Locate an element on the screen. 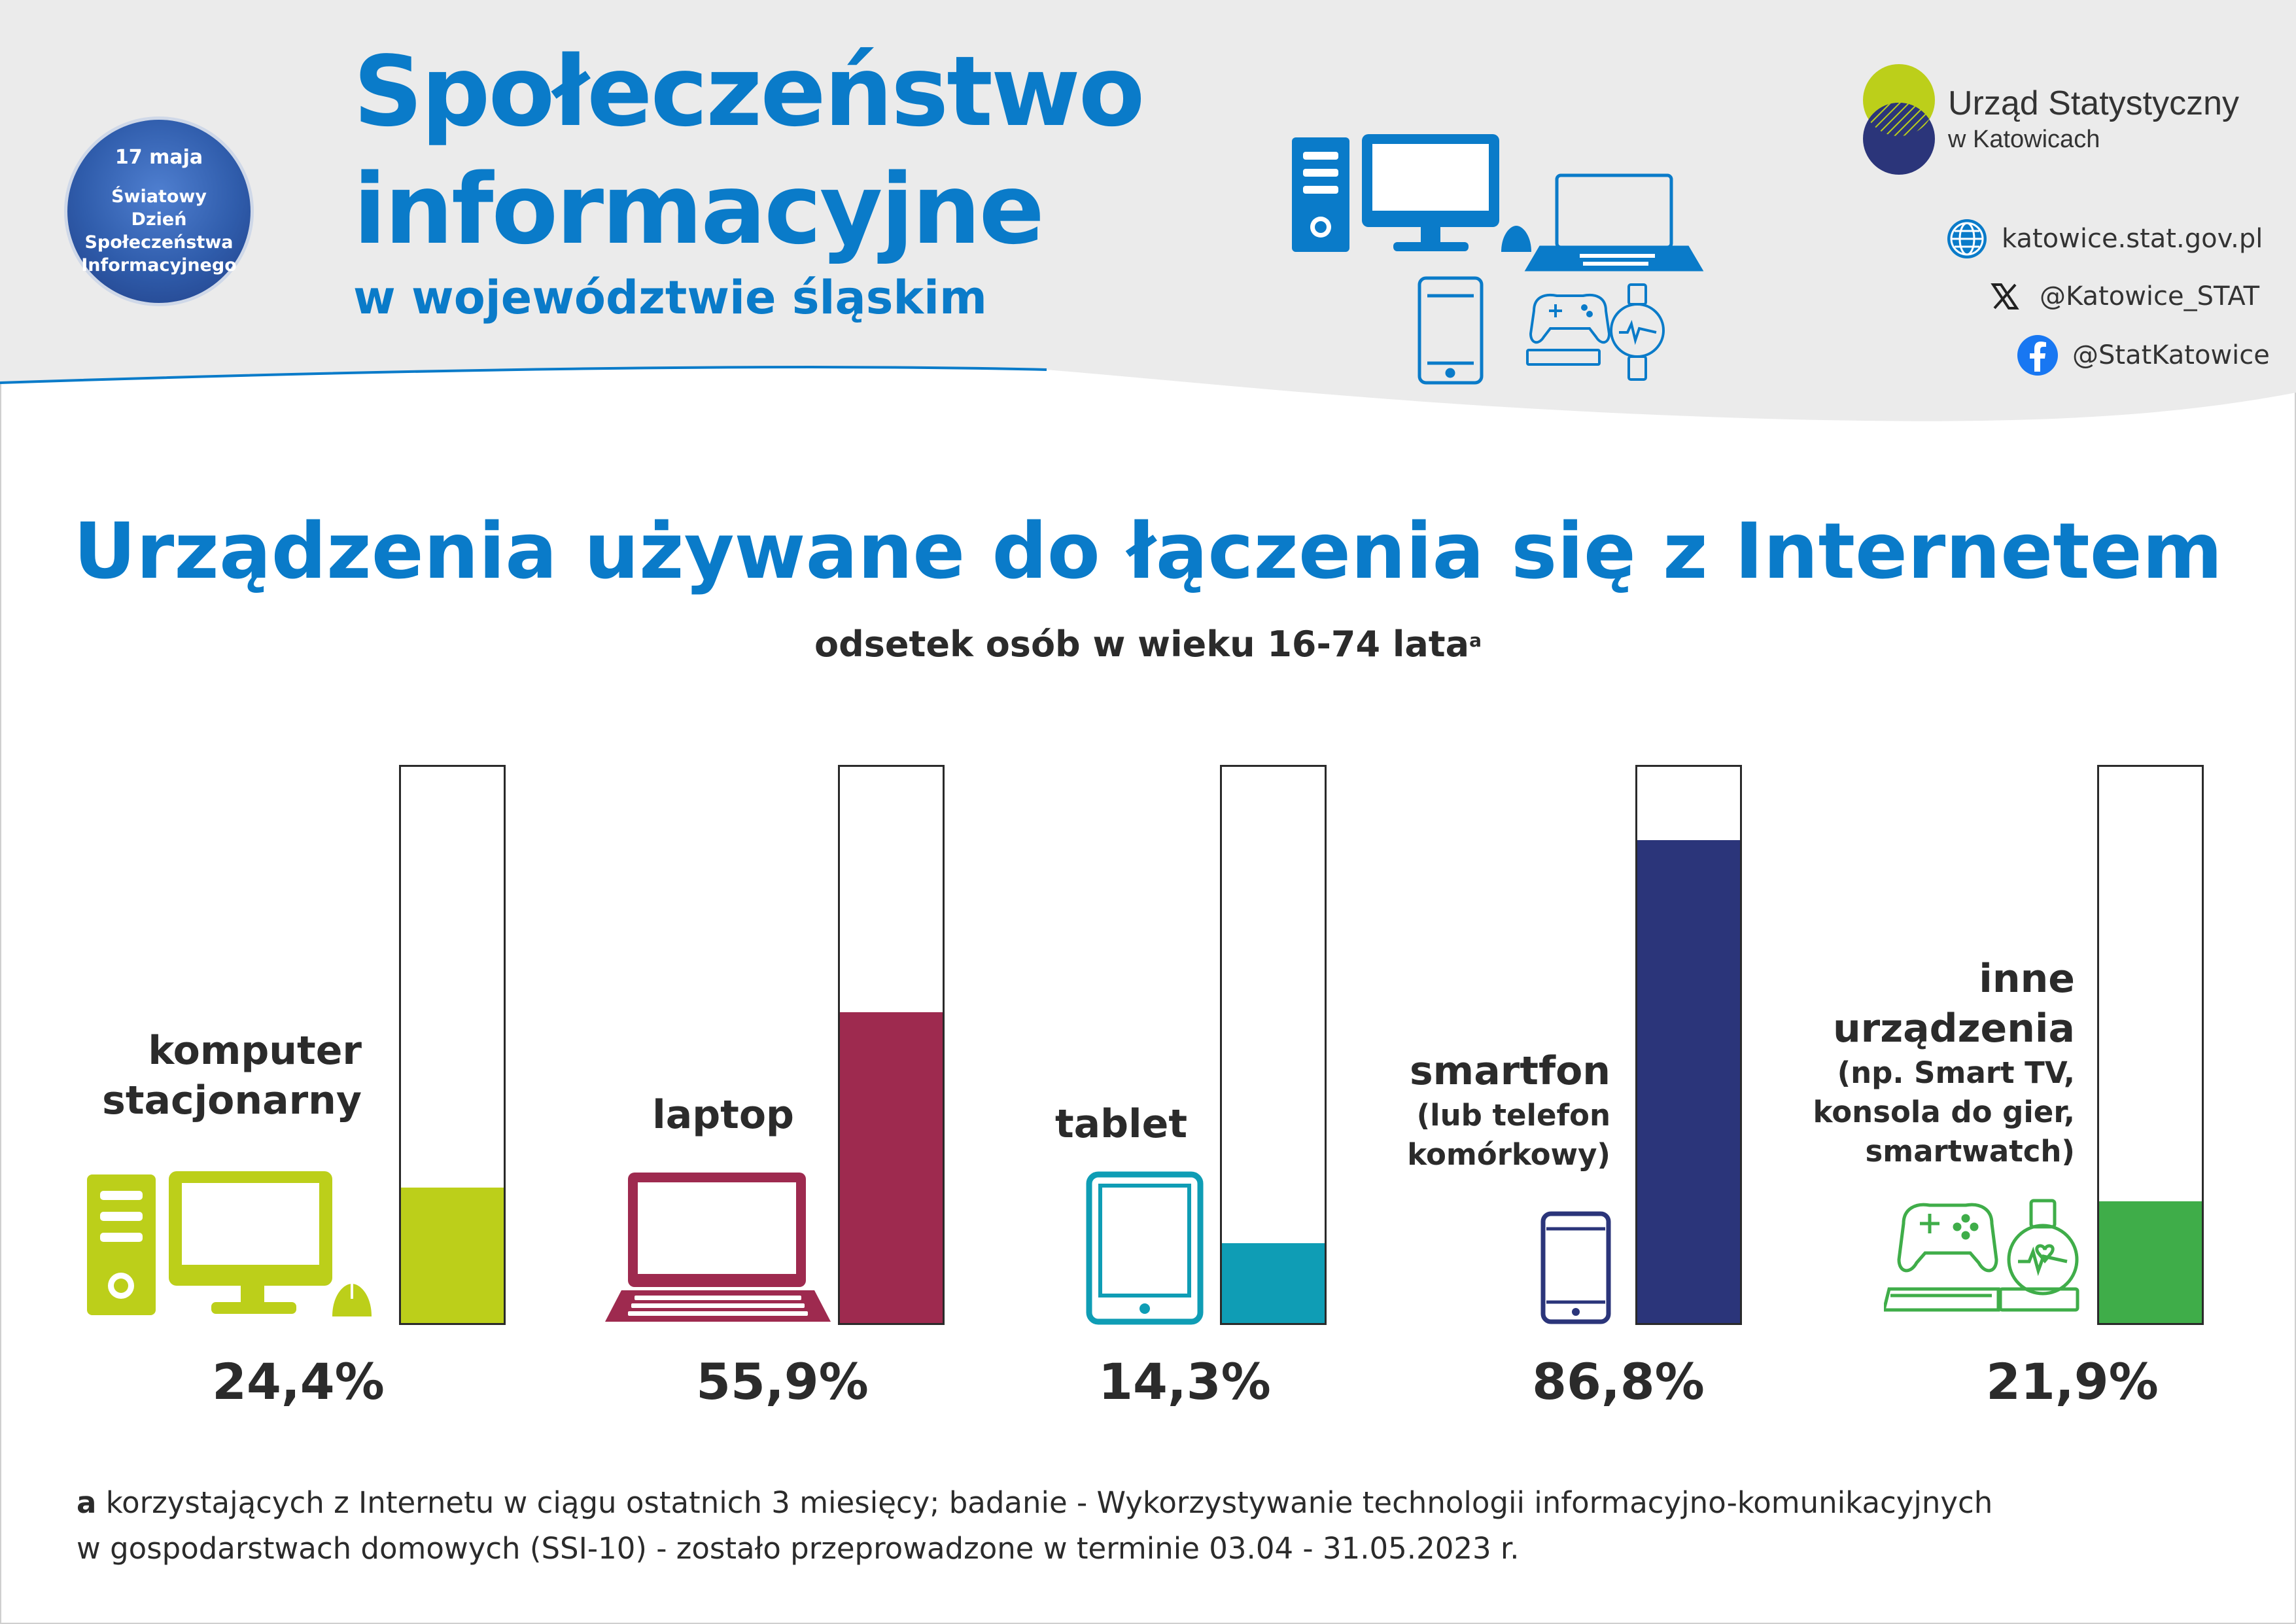 This screenshot has height=1624, width=2296. category-sublabel-line: (lub telefon is located at coordinates (1513, 1115).